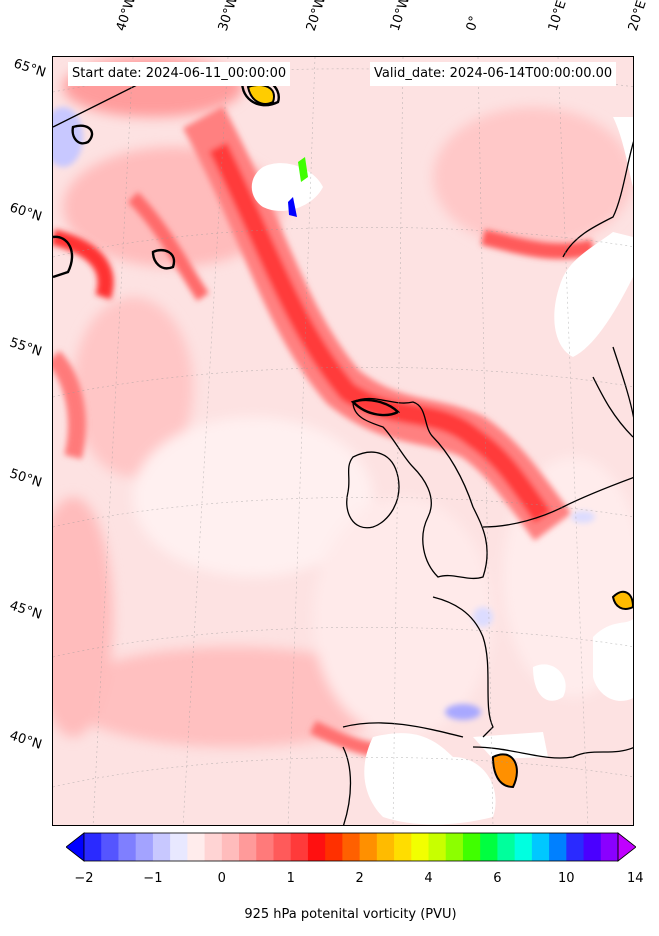 The image size is (659, 936). Describe the element at coordinates (75, 847) in the screenshot. I see `colorbar-extend-min` at that location.